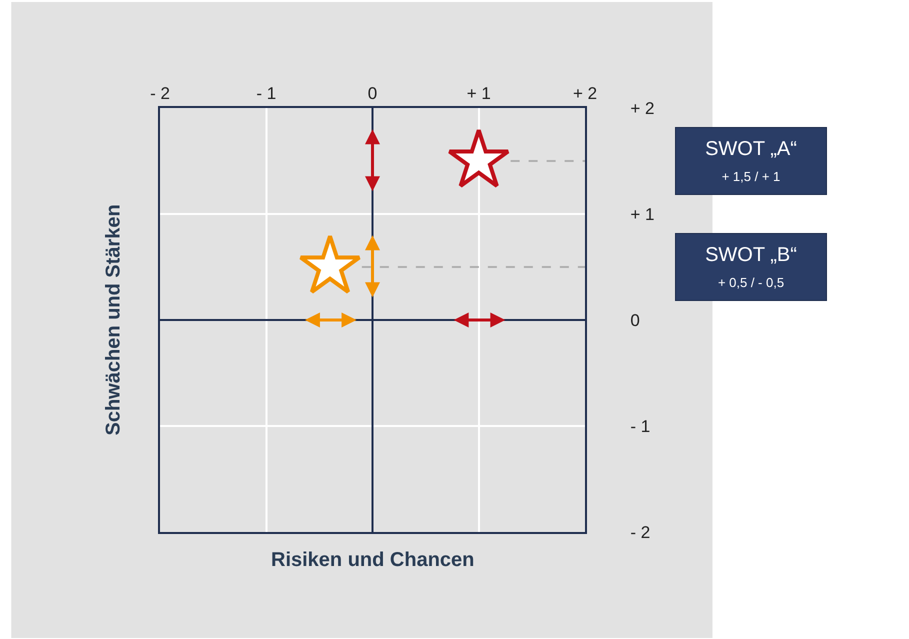 Image resolution: width=909 pixels, height=639 pixels. Describe the element at coordinates (751, 267) in the screenshot. I see `text: SWOT „B“ + 0,5 / - 0,5` at that location.